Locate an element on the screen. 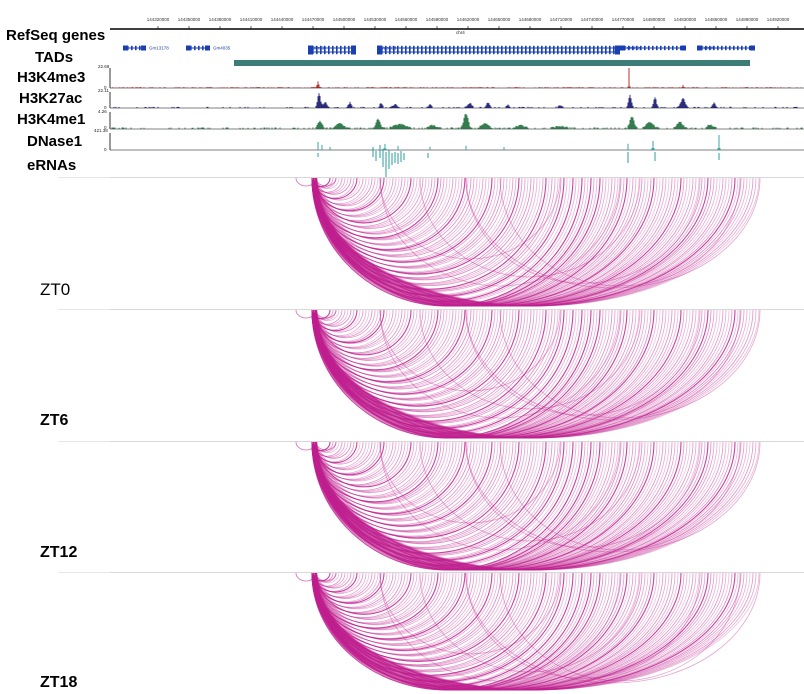 The image size is (804, 694). scale-tick-label: 144320000 is located at coordinates (158, 19).